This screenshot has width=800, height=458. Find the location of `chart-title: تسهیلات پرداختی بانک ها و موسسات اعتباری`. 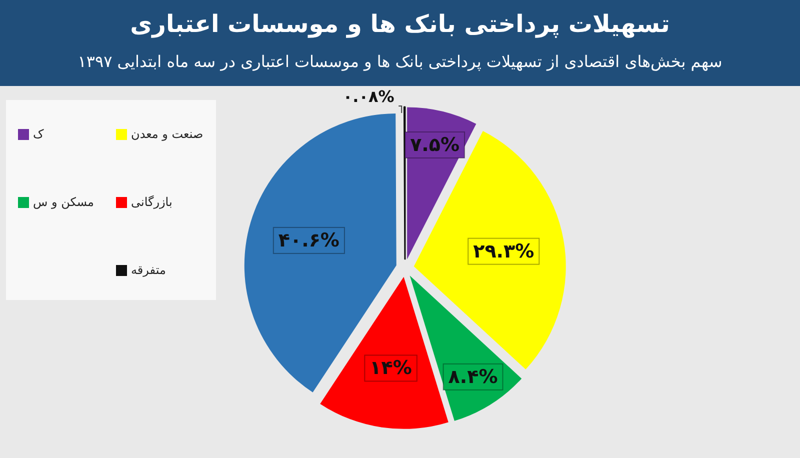

chart-title: تسهیلات پرداختی بانک ها و موسسات اعتباری is located at coordinates (400, 24).